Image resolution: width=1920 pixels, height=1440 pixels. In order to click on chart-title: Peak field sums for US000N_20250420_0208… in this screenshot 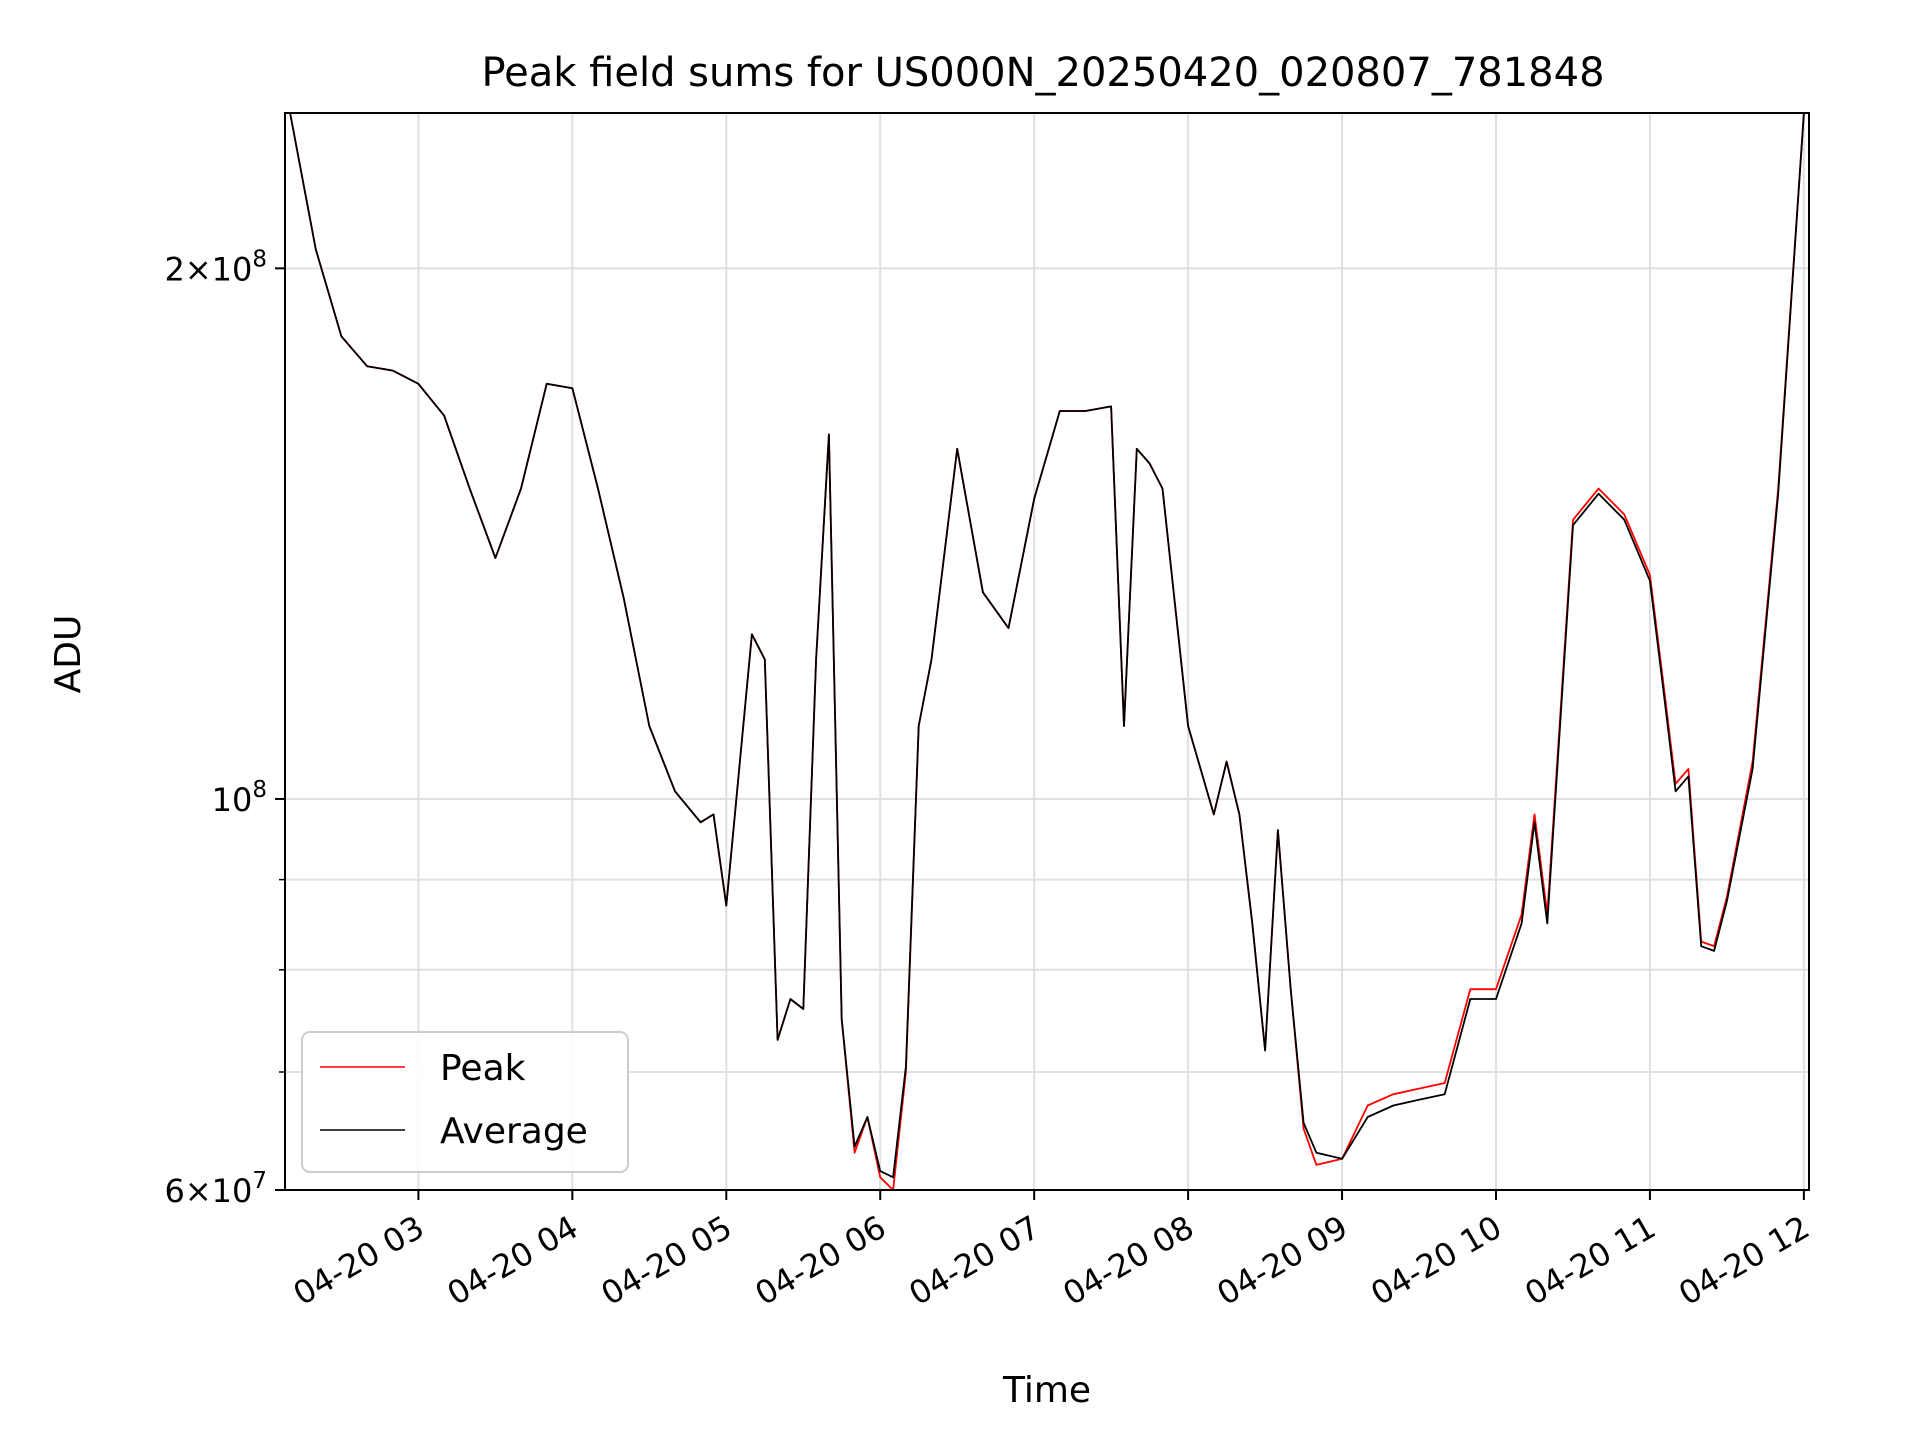, I will do `click(1042, 73)`.